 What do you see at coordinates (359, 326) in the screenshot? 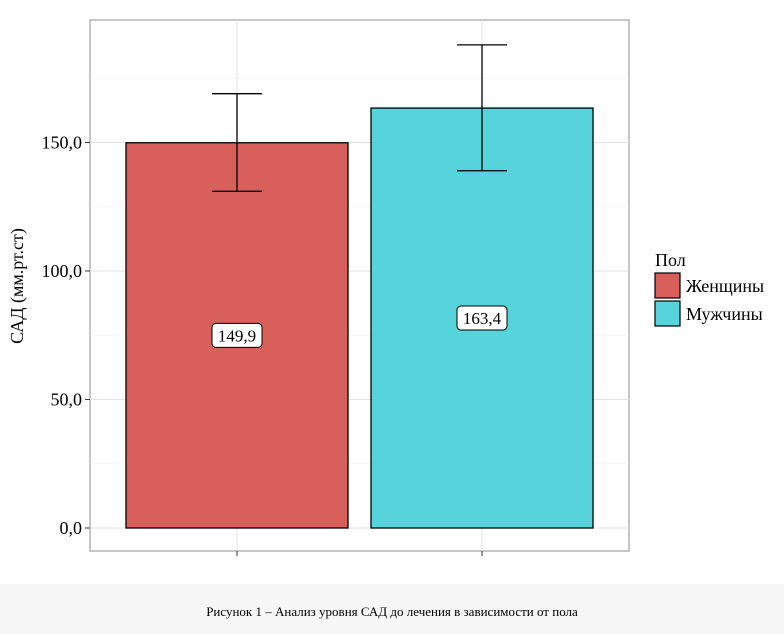
I see `value-labels: 149,9 163,4` at bounding box center [359, 326].